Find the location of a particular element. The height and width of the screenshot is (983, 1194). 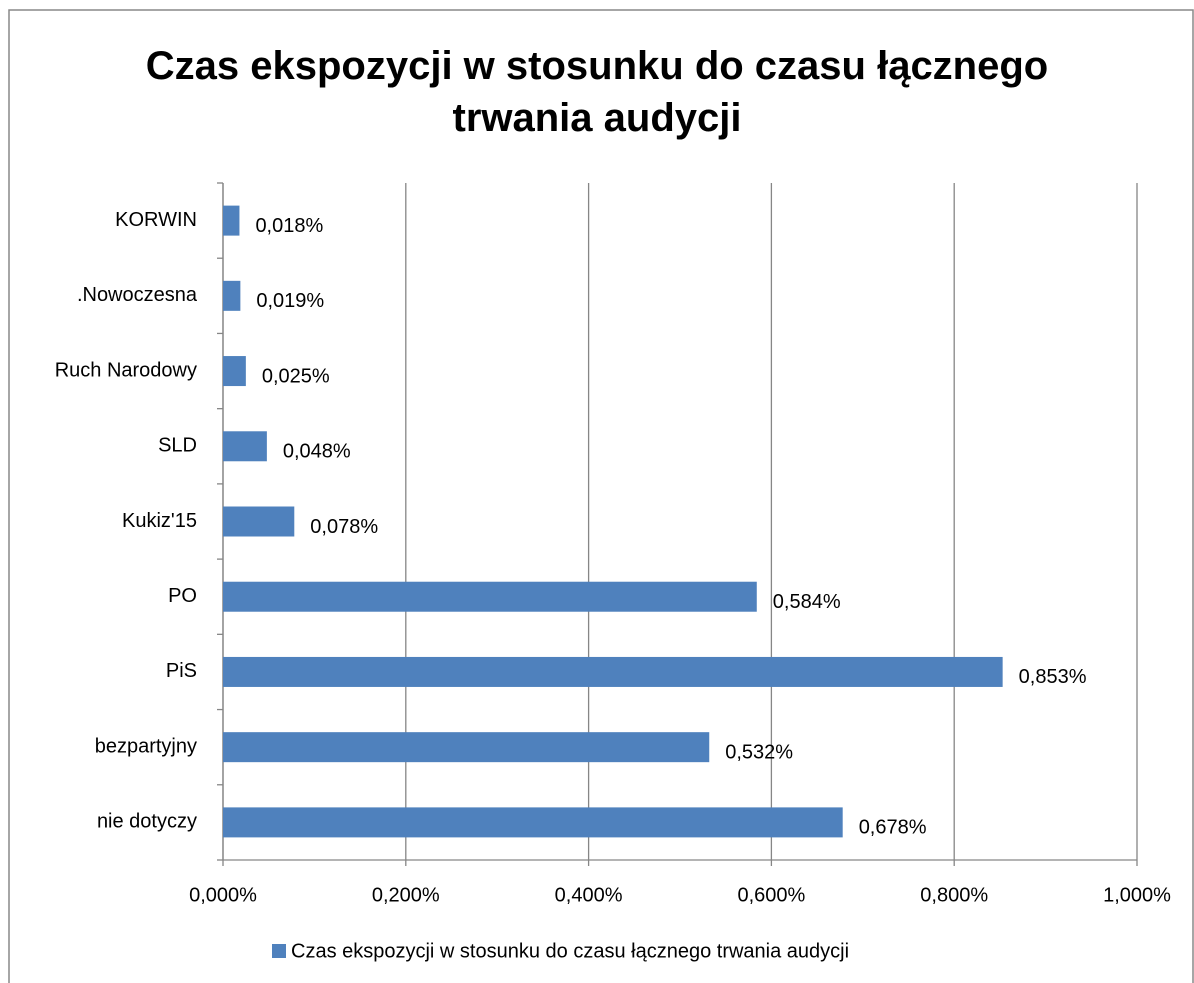

legend-swatch is located at coordinates (279, 951).